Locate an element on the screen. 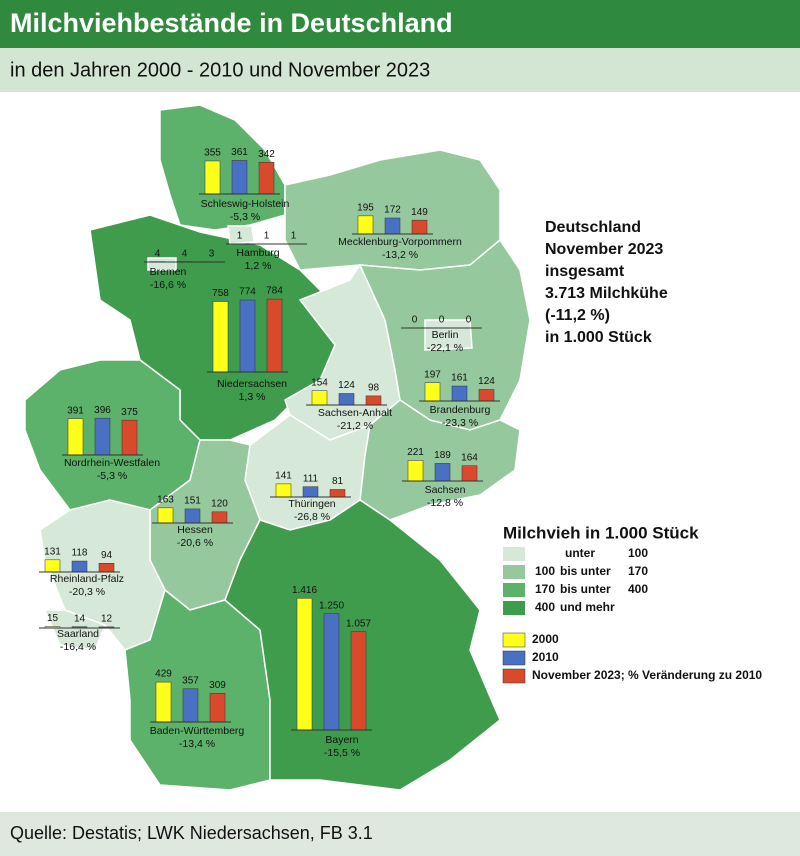 The width and height of the screenshot is (800, 856). state-bars: 355 361 342 Schleswig-Holstein-5,3 % is located at coordinates (244, 185).